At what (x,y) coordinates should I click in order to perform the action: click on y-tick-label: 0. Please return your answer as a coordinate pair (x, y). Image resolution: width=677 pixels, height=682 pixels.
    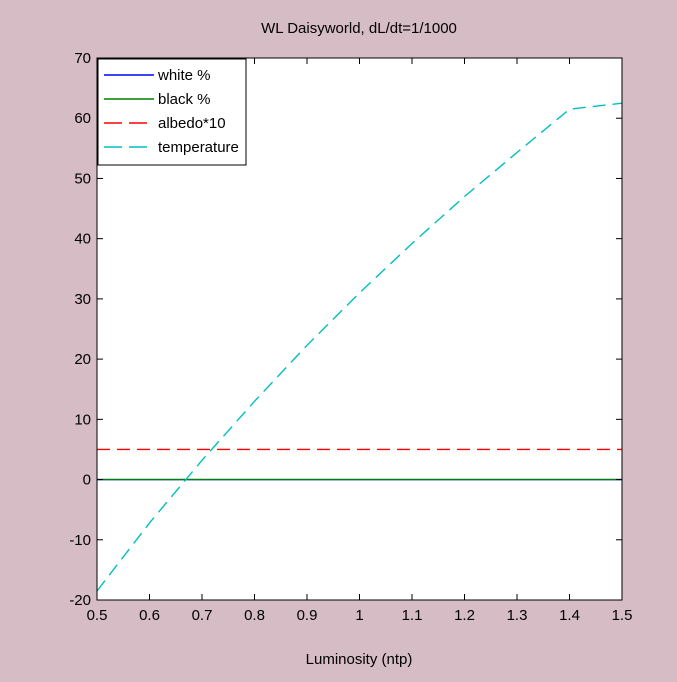
    Looking at the image, I should click on (87, 480).